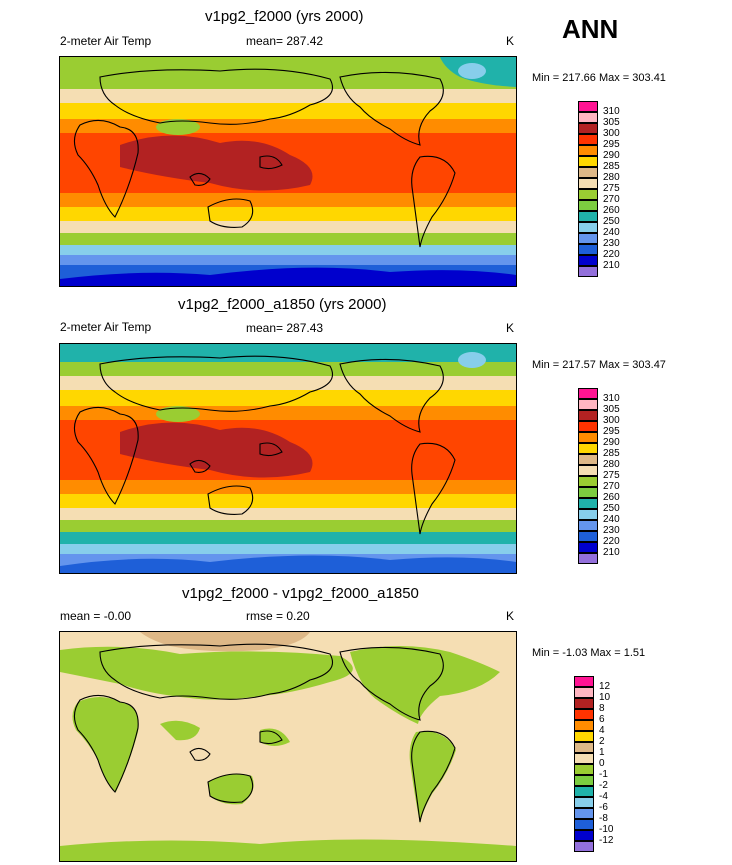  What do you see at coordinates (611, 133) in the screenshot?
I see `colorbar-label: 300` at bounding box center [611, 133].